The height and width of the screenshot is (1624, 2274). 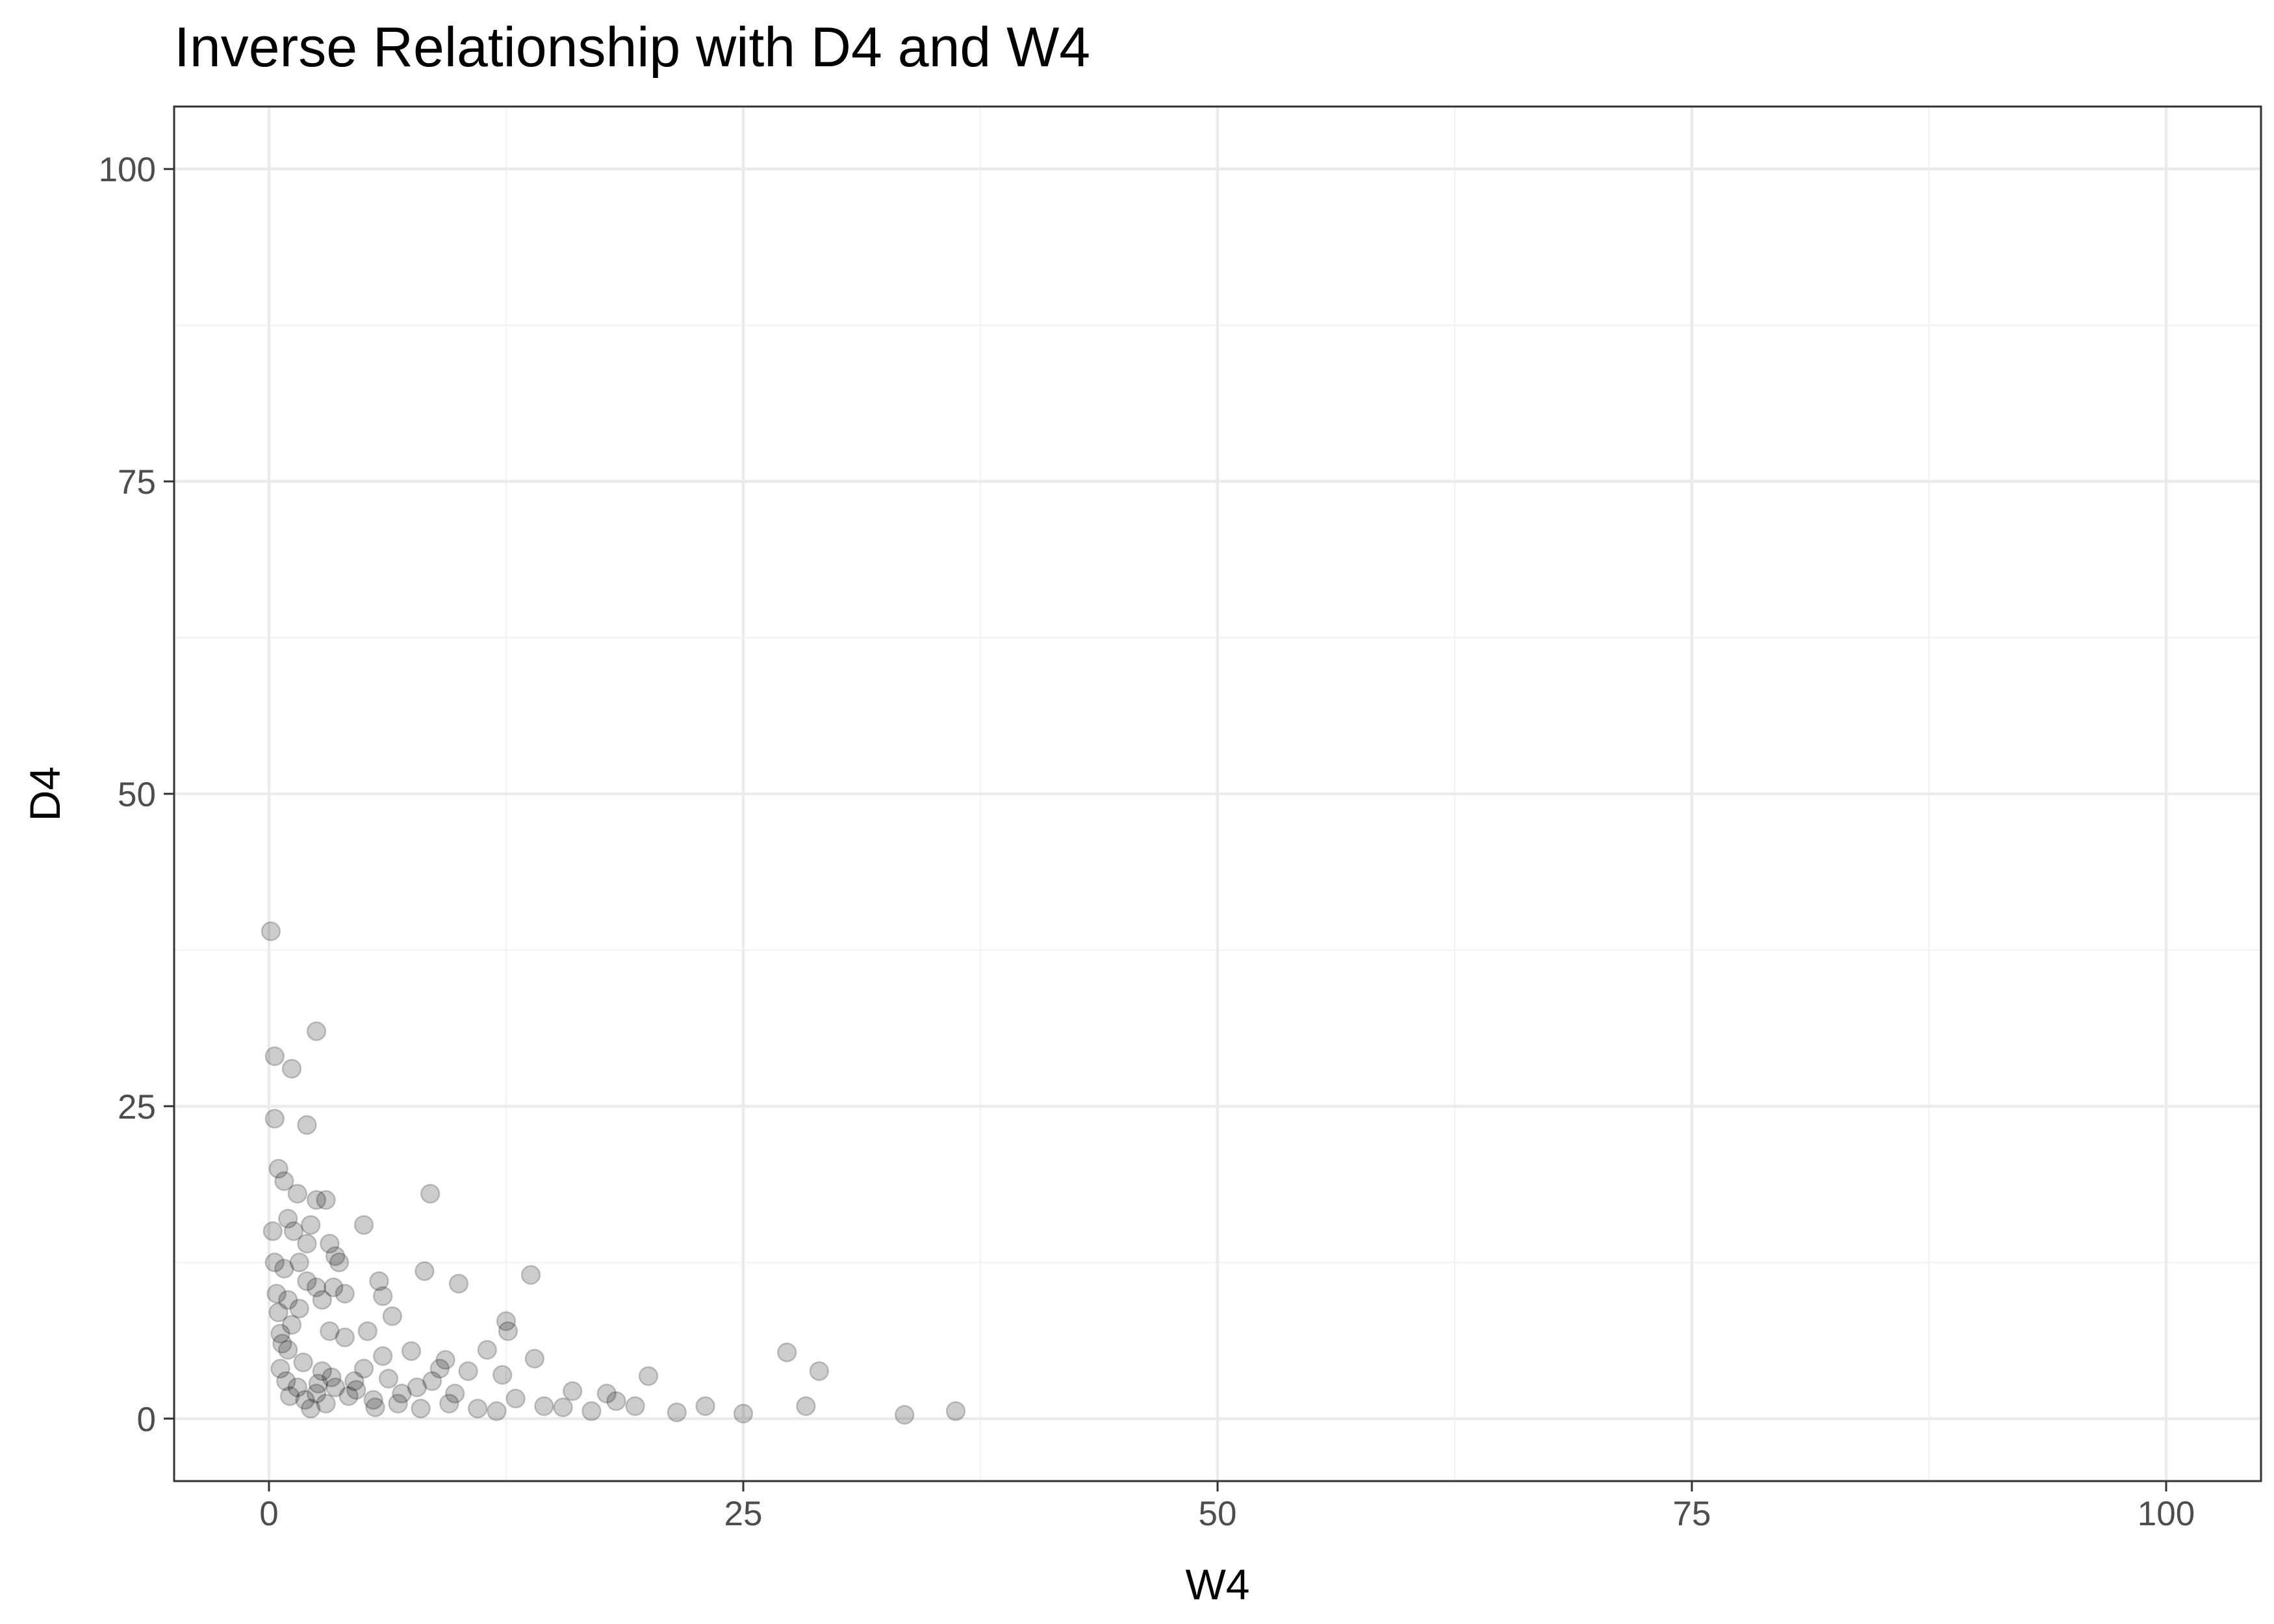 What do you see at coordinates (1218, 1584) in the screenshot?
I see `x-axis-title: W4` at bounding box center [1218, 1584].